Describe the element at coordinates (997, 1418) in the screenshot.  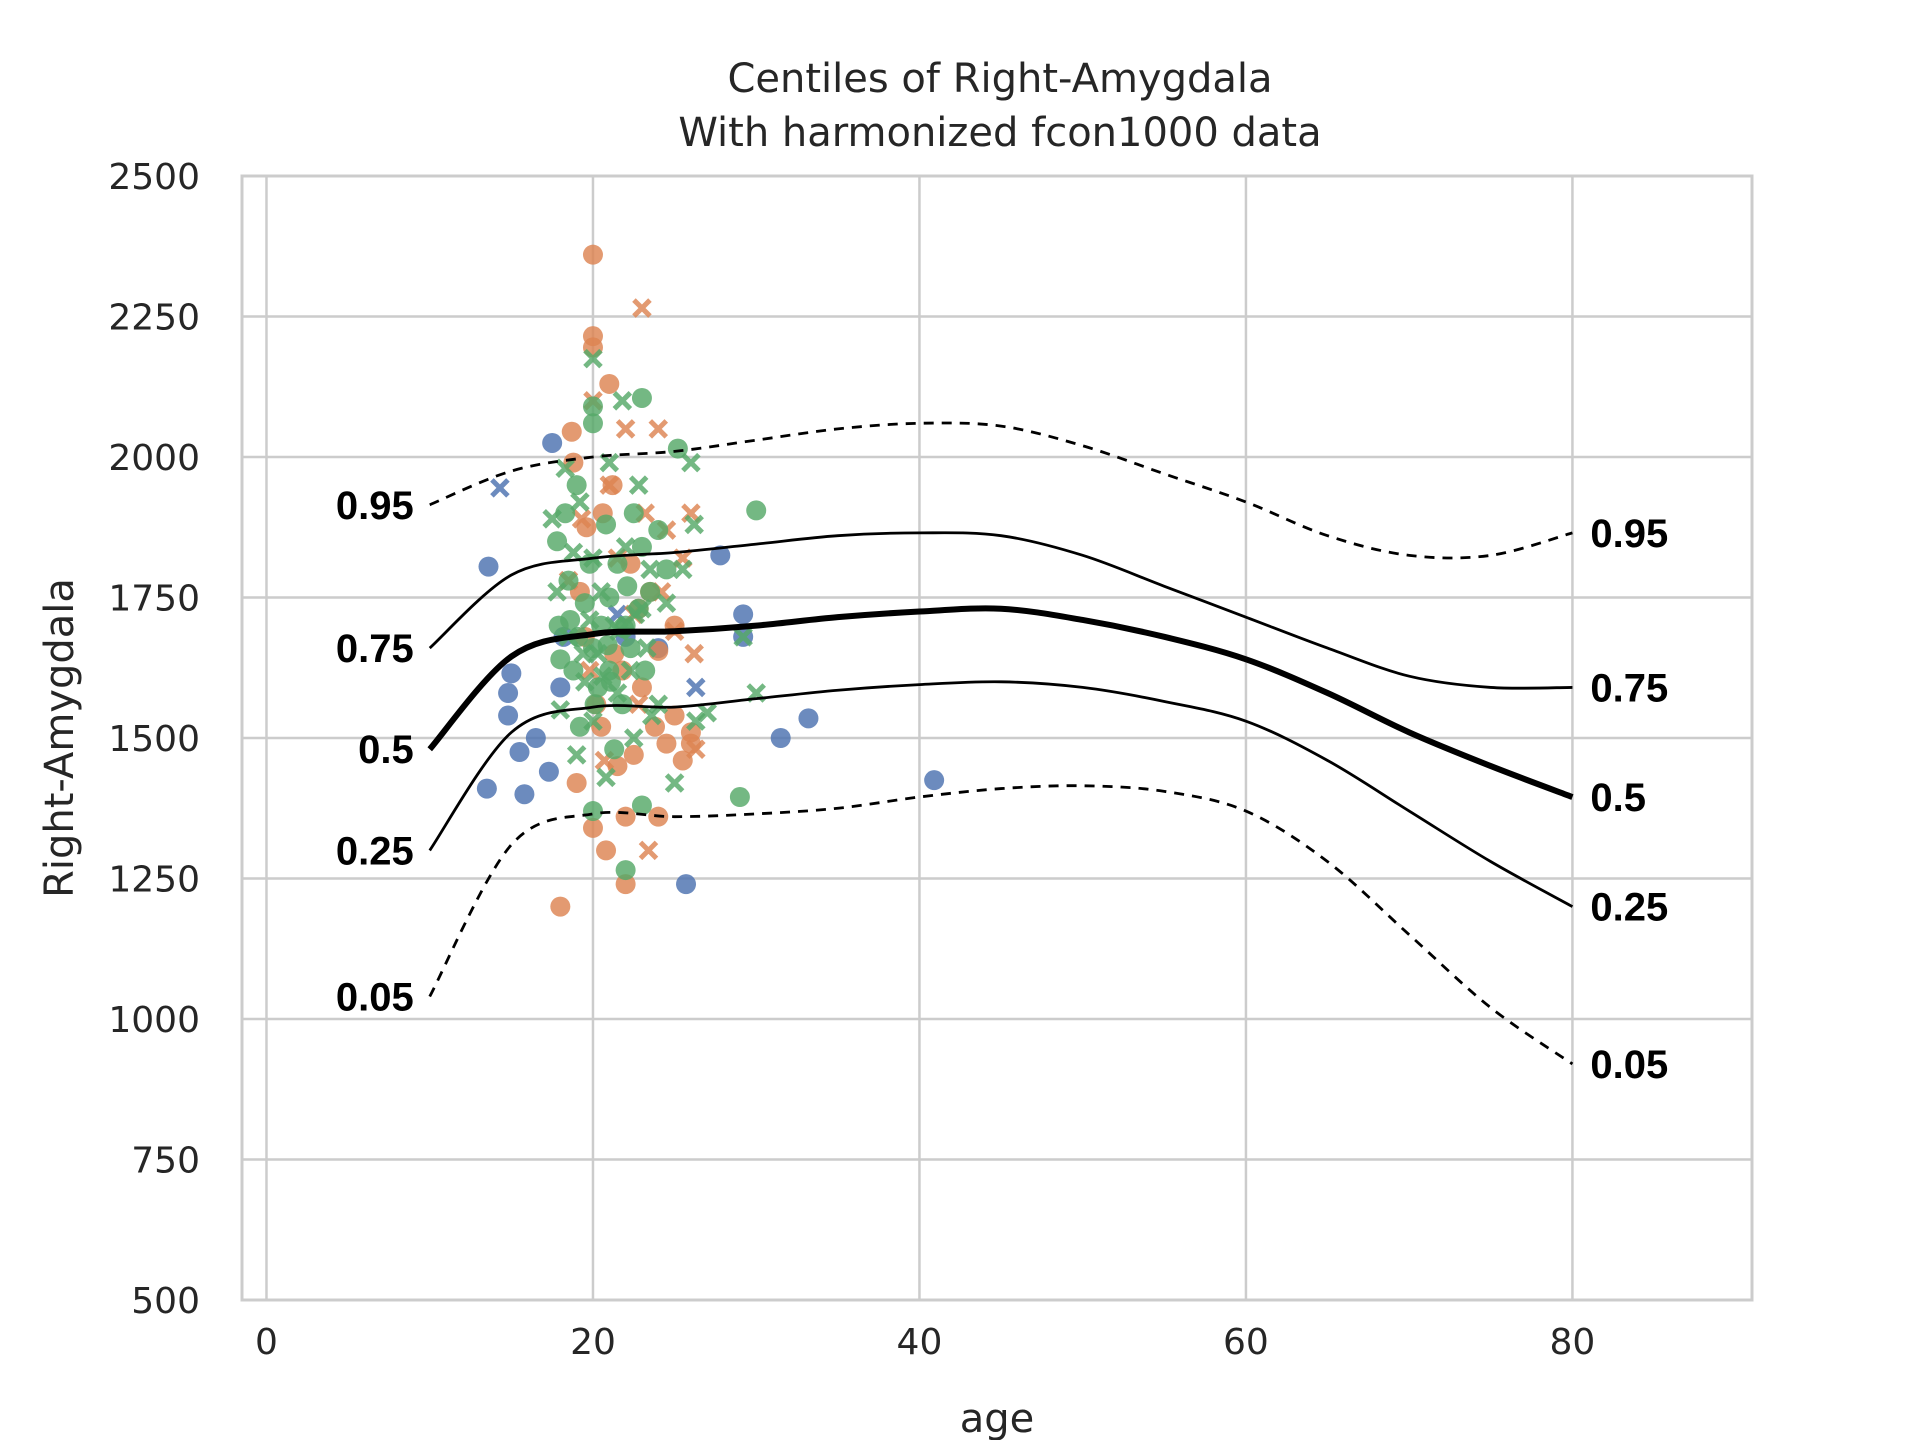
I see `x-axis-label: age` at that location.